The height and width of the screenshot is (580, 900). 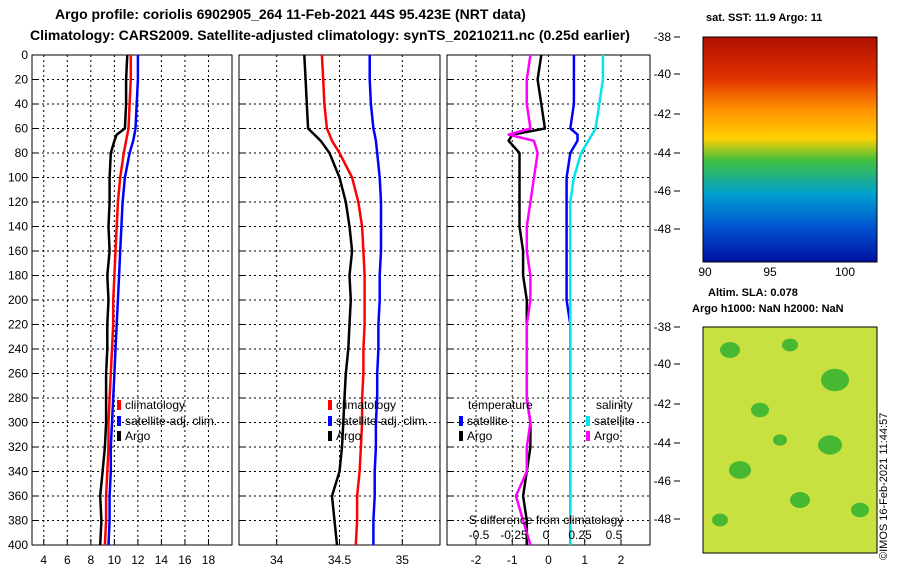 I want to click on sst-lon-label: 100, so click(x=845, y=272).